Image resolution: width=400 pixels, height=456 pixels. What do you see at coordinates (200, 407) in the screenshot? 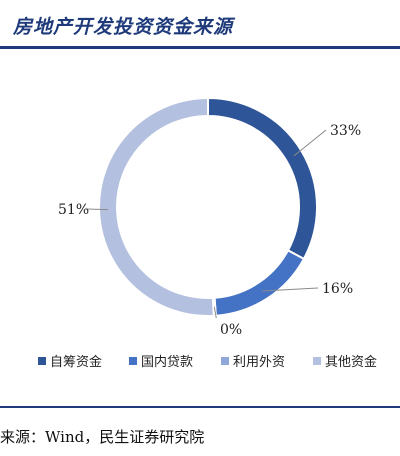
I see `footer-divider` at bounding box center [200, 407].